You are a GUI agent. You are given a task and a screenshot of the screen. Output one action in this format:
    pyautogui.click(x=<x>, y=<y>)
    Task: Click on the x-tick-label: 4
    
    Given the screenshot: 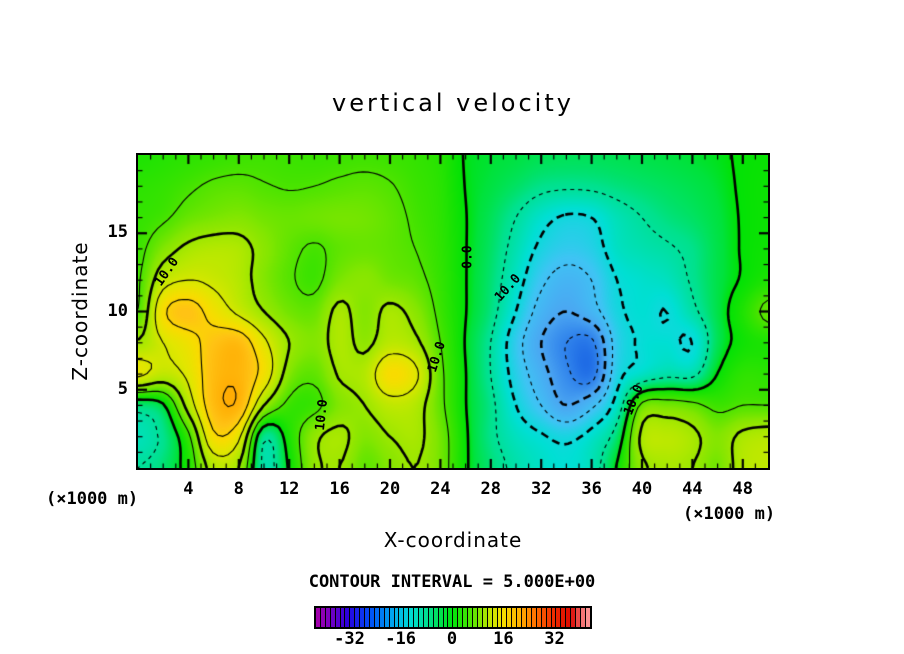 What is the action you would take?
    pyautogui.click(x=188, y=489)
    